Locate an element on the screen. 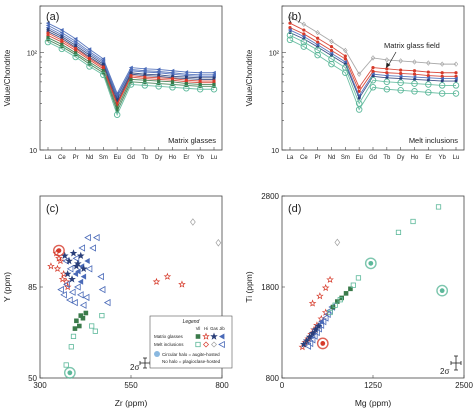 This screenshot has height=412, width=474. y-tick-label: 10² is located at coordinates (274, 54).